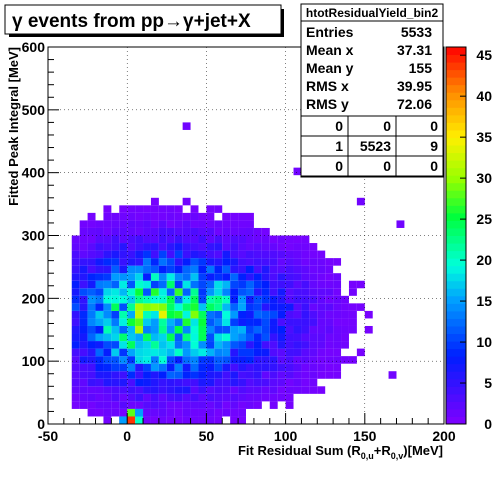 The image size is (496, 477). I want to click on x-axis-title-part-1: Fit Residual Sum (R, so click(299, 450).